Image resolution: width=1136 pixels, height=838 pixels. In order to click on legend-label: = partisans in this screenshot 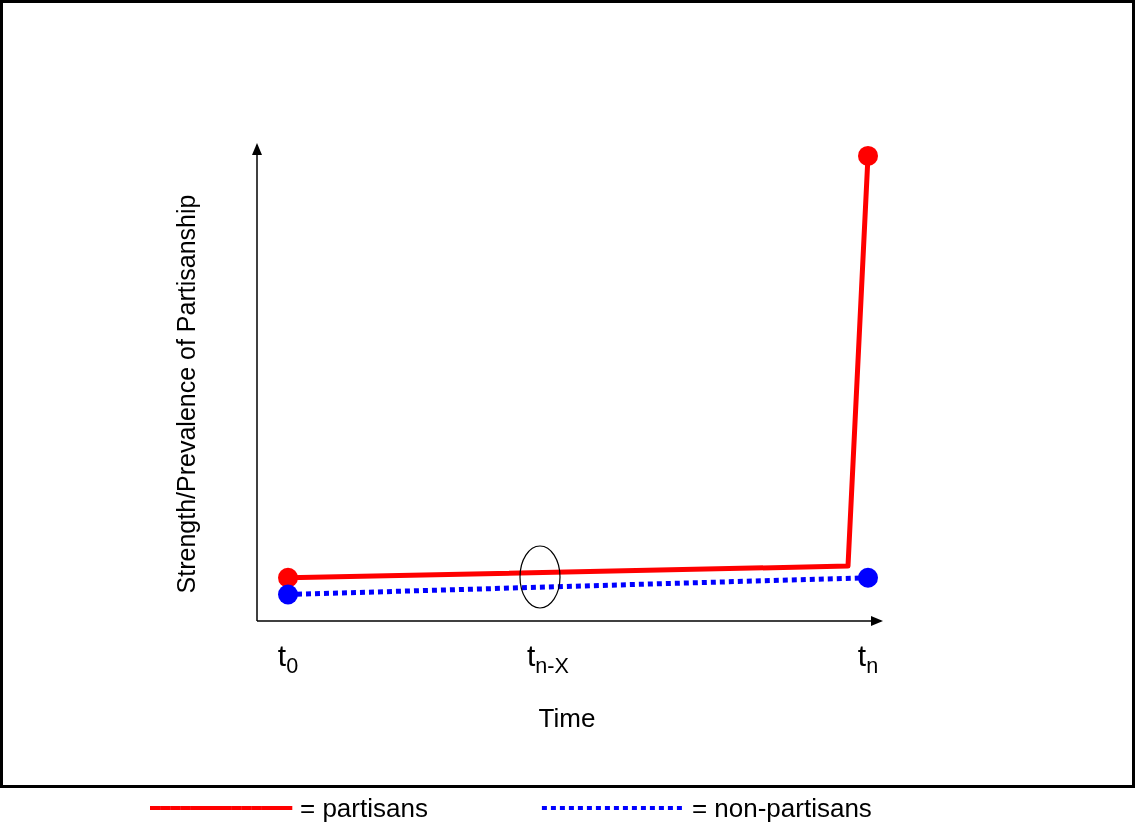, I will do `click(364, 808)`.